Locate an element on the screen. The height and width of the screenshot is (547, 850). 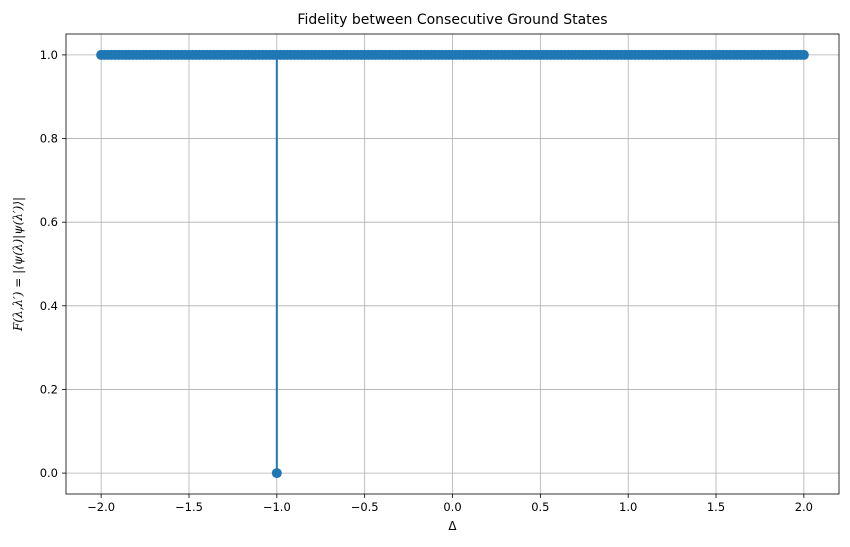
y-tick-label: 0.6 is located at coordinates (49, 222).